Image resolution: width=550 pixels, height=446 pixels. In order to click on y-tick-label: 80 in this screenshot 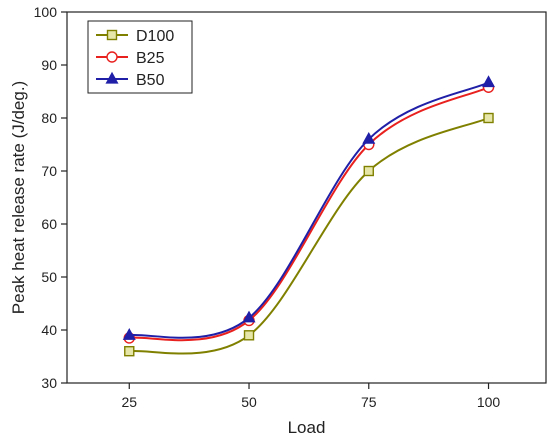, I will do `click(49, 118)`.